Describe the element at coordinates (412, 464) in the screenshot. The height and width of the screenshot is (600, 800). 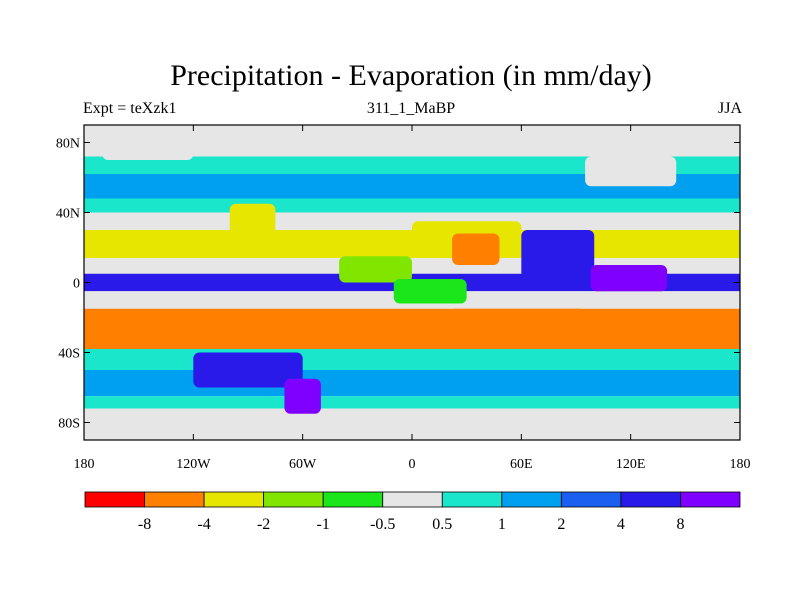
I see `x-tick-label-3: 0` at that location.